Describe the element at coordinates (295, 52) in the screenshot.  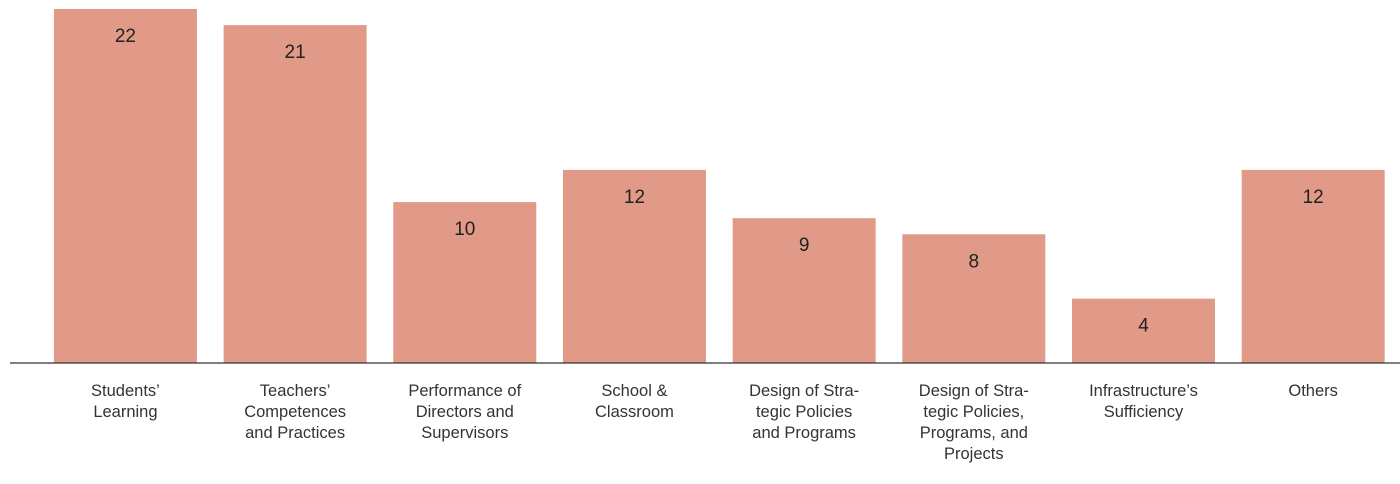
I see `value-label: 21` at that location.